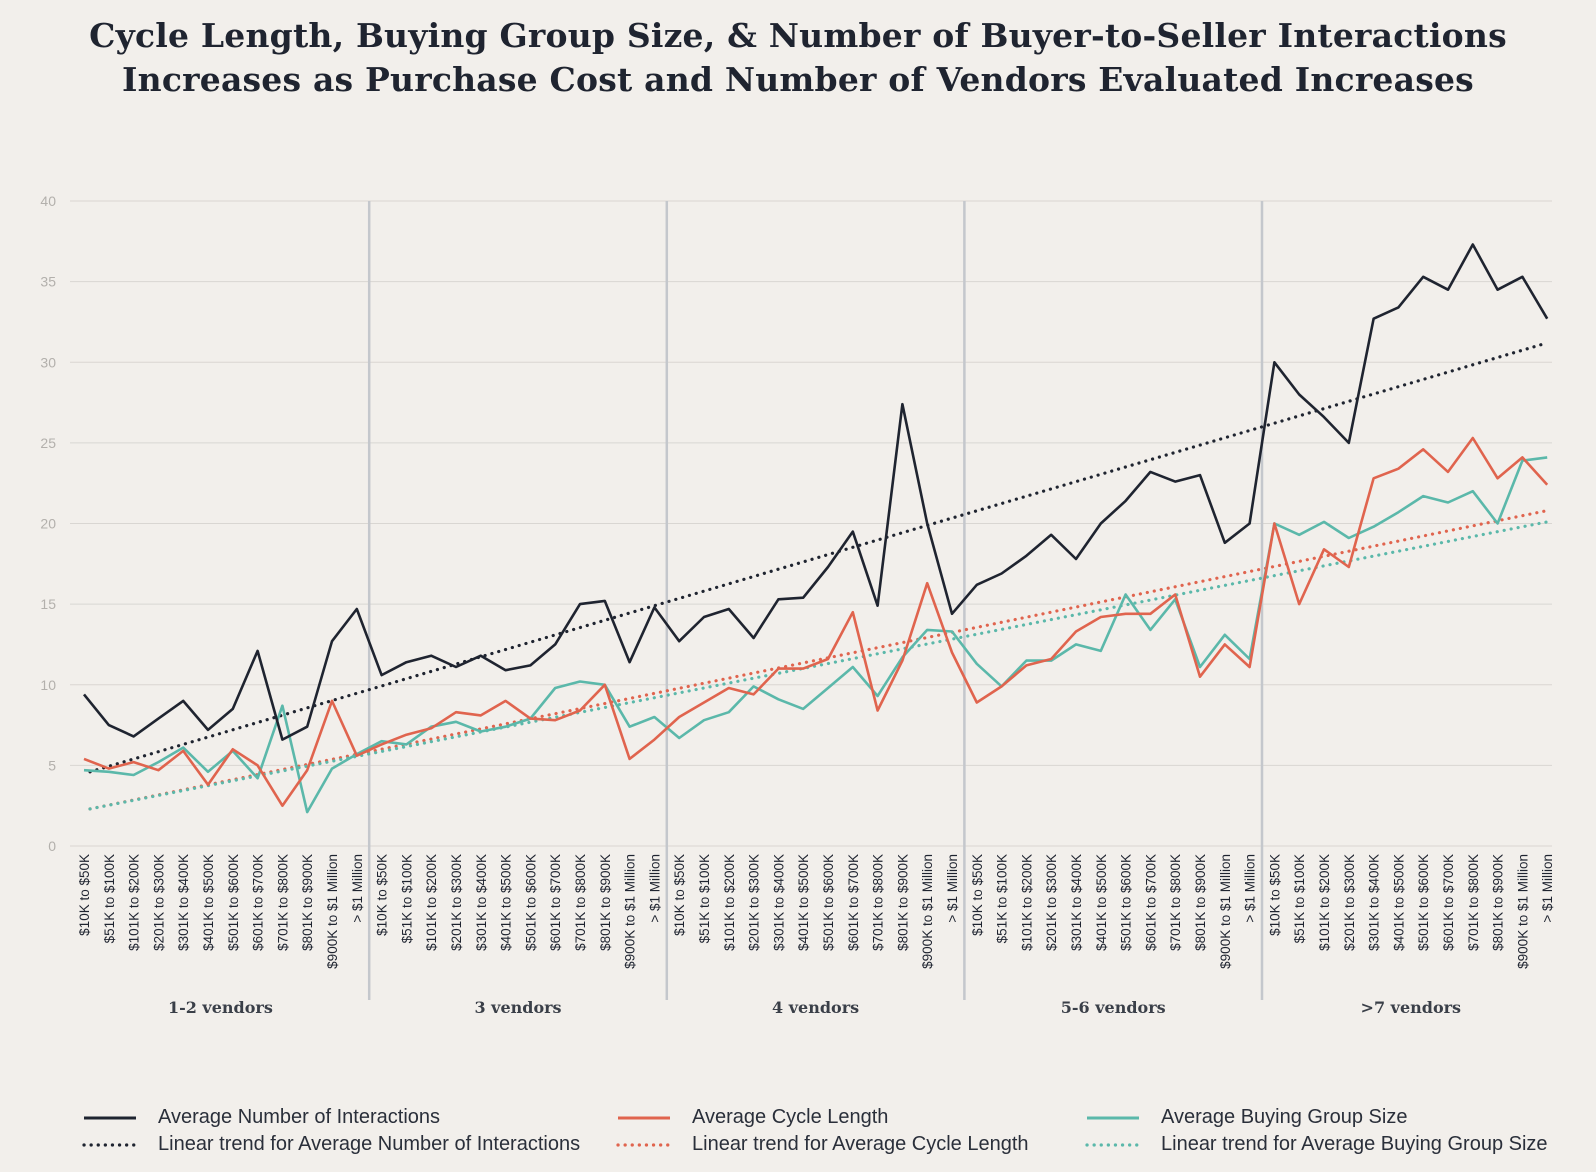  Describe the element at coordinates (331, 1117) in the screenshot. I see `legend-item: Average Number of Interactions` at that location.